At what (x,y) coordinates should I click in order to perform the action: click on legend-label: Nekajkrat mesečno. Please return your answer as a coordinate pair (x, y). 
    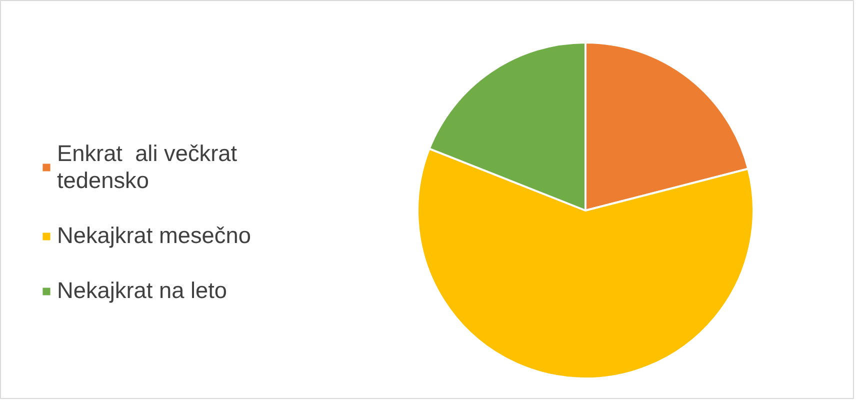
    Looking at the image, I should click on (154, 235).